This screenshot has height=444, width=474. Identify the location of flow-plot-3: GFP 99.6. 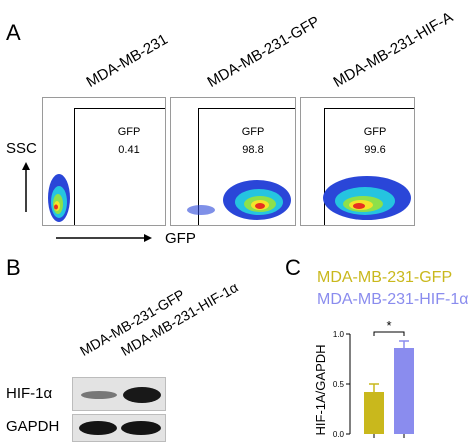
(357, 161).